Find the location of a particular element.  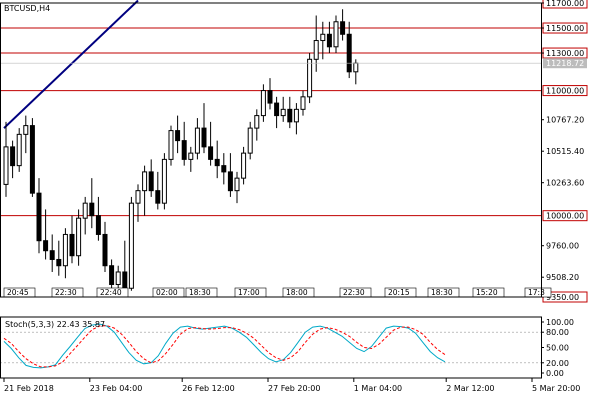

symbol-title: BTCUSD,H4 is located at coordinates (27, 8).